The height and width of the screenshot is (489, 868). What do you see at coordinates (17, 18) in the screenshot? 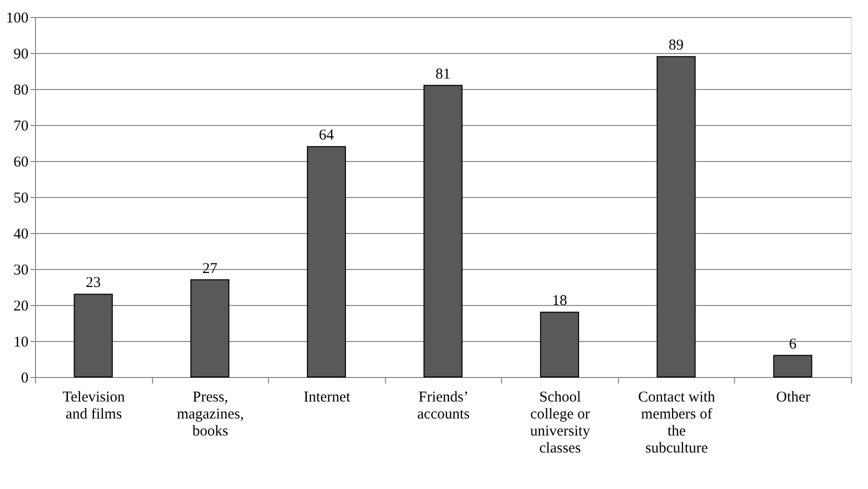
I see `y-tick-label: 100` at bounding box center [17, 18].